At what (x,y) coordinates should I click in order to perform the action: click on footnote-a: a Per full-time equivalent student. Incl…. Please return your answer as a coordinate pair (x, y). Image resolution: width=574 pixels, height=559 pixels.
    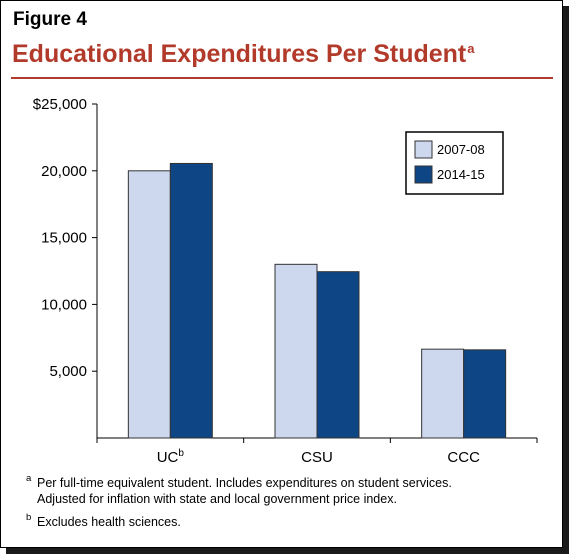
    Looking at the image, I should click on (239, 490).